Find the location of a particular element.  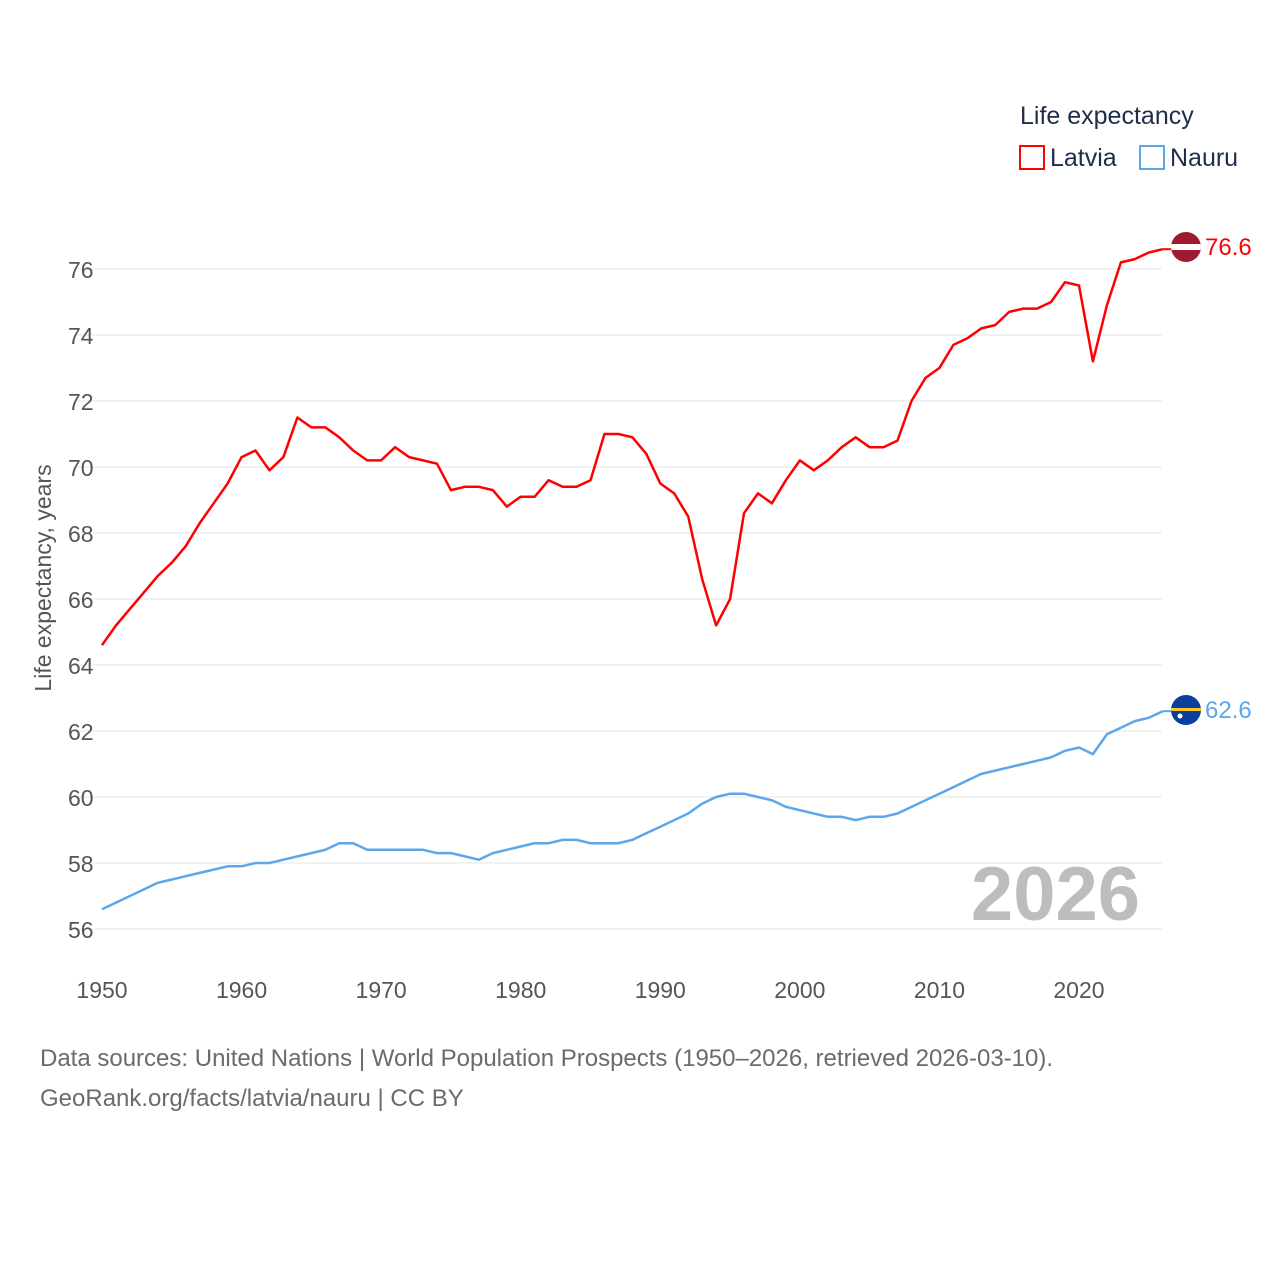

y-tick-label: 62 is located at coordinates (81, 732).